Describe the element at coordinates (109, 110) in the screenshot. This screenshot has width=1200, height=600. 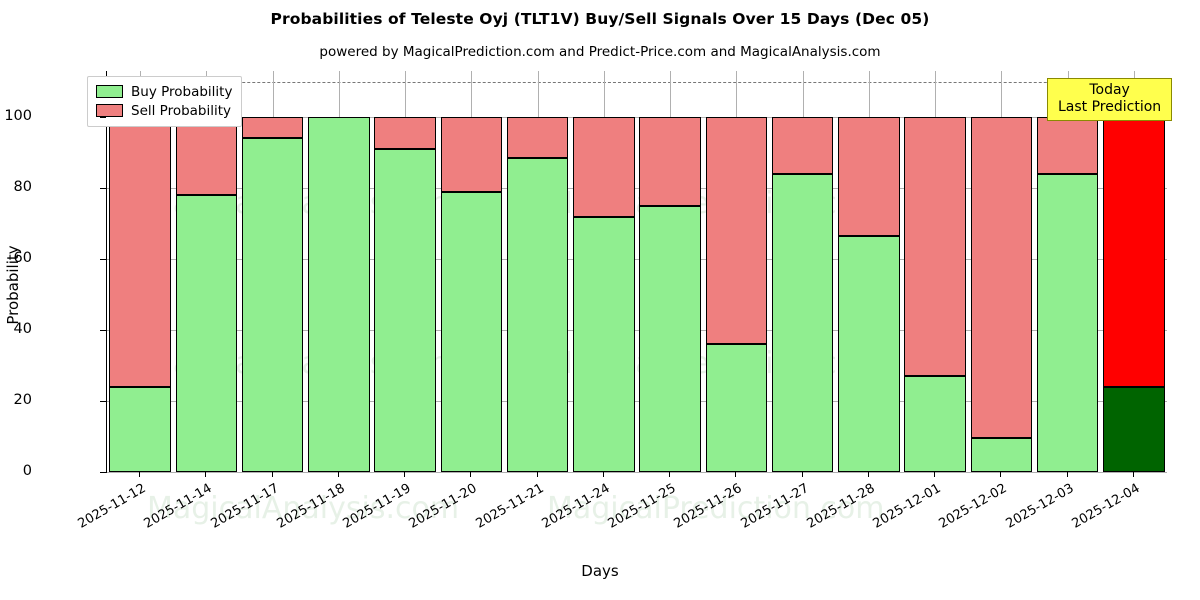
I see `legend-swatch-sell` at that location.